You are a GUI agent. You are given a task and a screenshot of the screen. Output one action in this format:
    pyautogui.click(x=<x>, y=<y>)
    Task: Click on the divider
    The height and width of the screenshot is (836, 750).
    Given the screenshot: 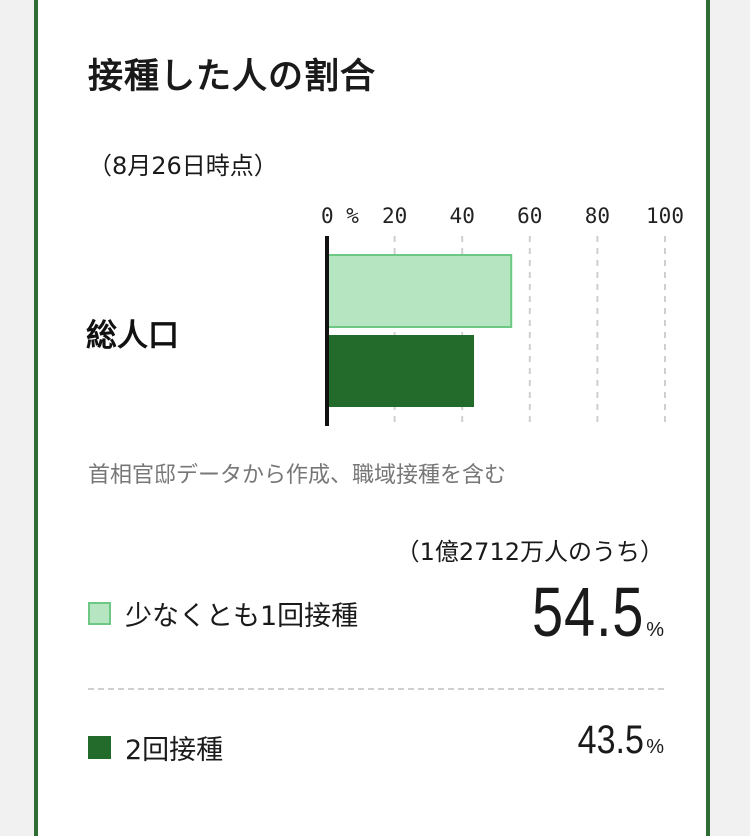 What is the action you would take?
    pyautogui.click(x=376, y=689)
    